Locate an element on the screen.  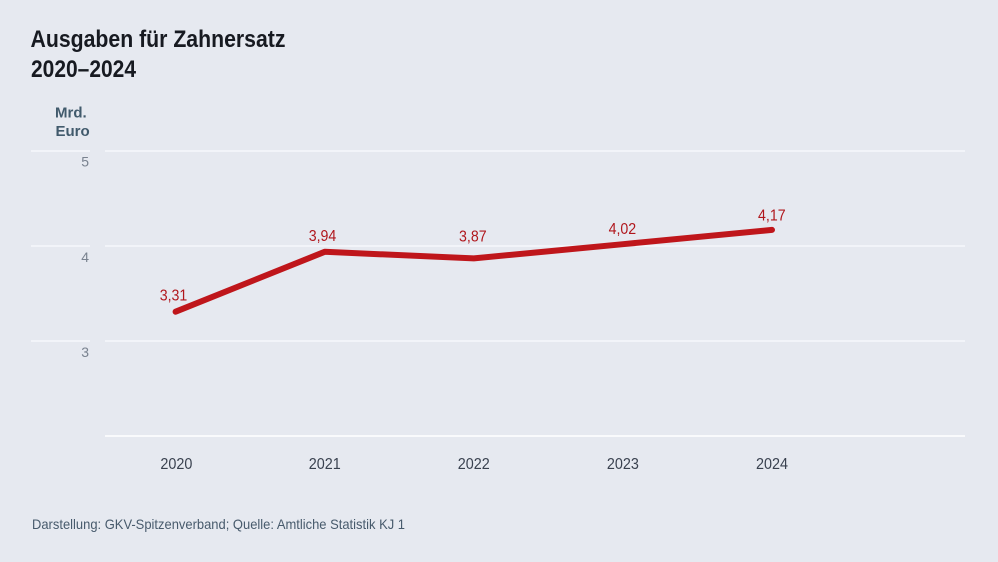
svg-text: 2020 is located at coordinates (176, 464).